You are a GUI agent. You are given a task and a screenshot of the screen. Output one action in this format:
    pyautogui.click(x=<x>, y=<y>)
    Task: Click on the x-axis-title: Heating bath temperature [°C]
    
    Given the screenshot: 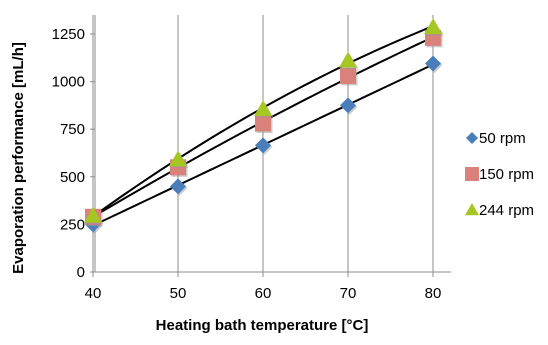 What is the action you would take?
    pyautogui.click(x=262, y=325)
    